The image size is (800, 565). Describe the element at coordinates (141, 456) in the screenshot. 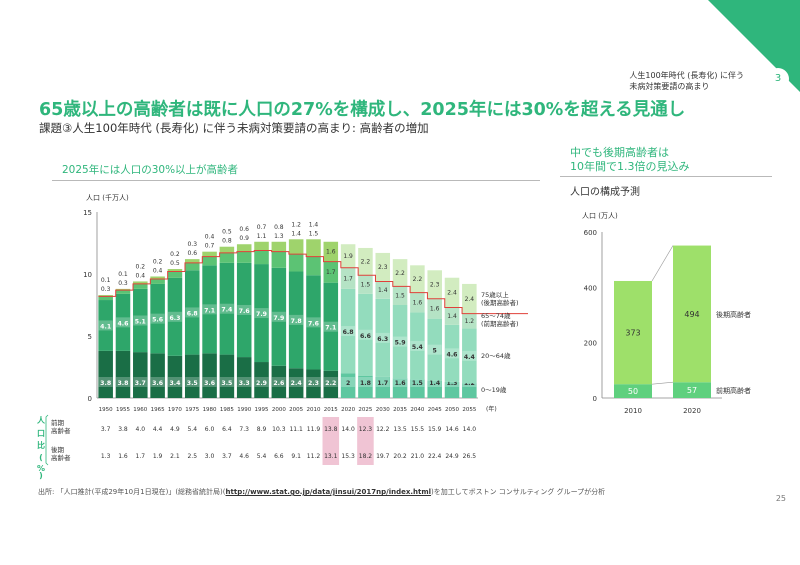

I see `ratio-value: 1.7` at that location.